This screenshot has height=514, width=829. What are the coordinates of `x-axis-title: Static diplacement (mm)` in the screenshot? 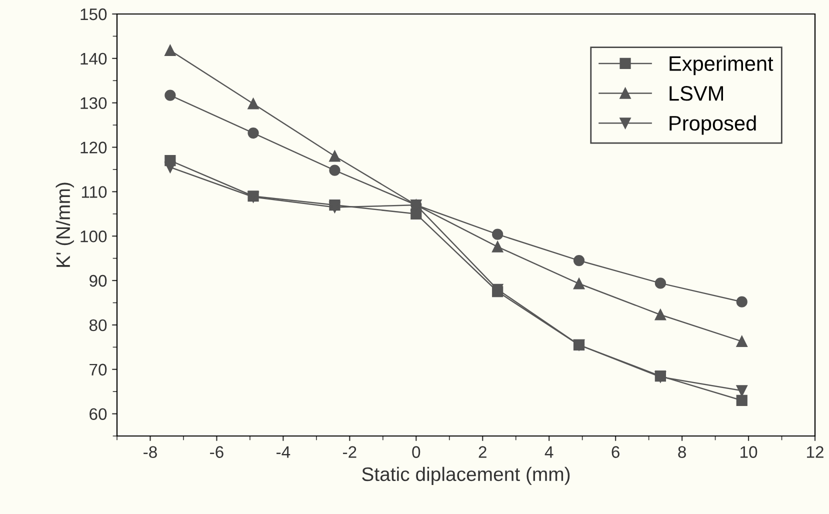 It's located at (466, 475).